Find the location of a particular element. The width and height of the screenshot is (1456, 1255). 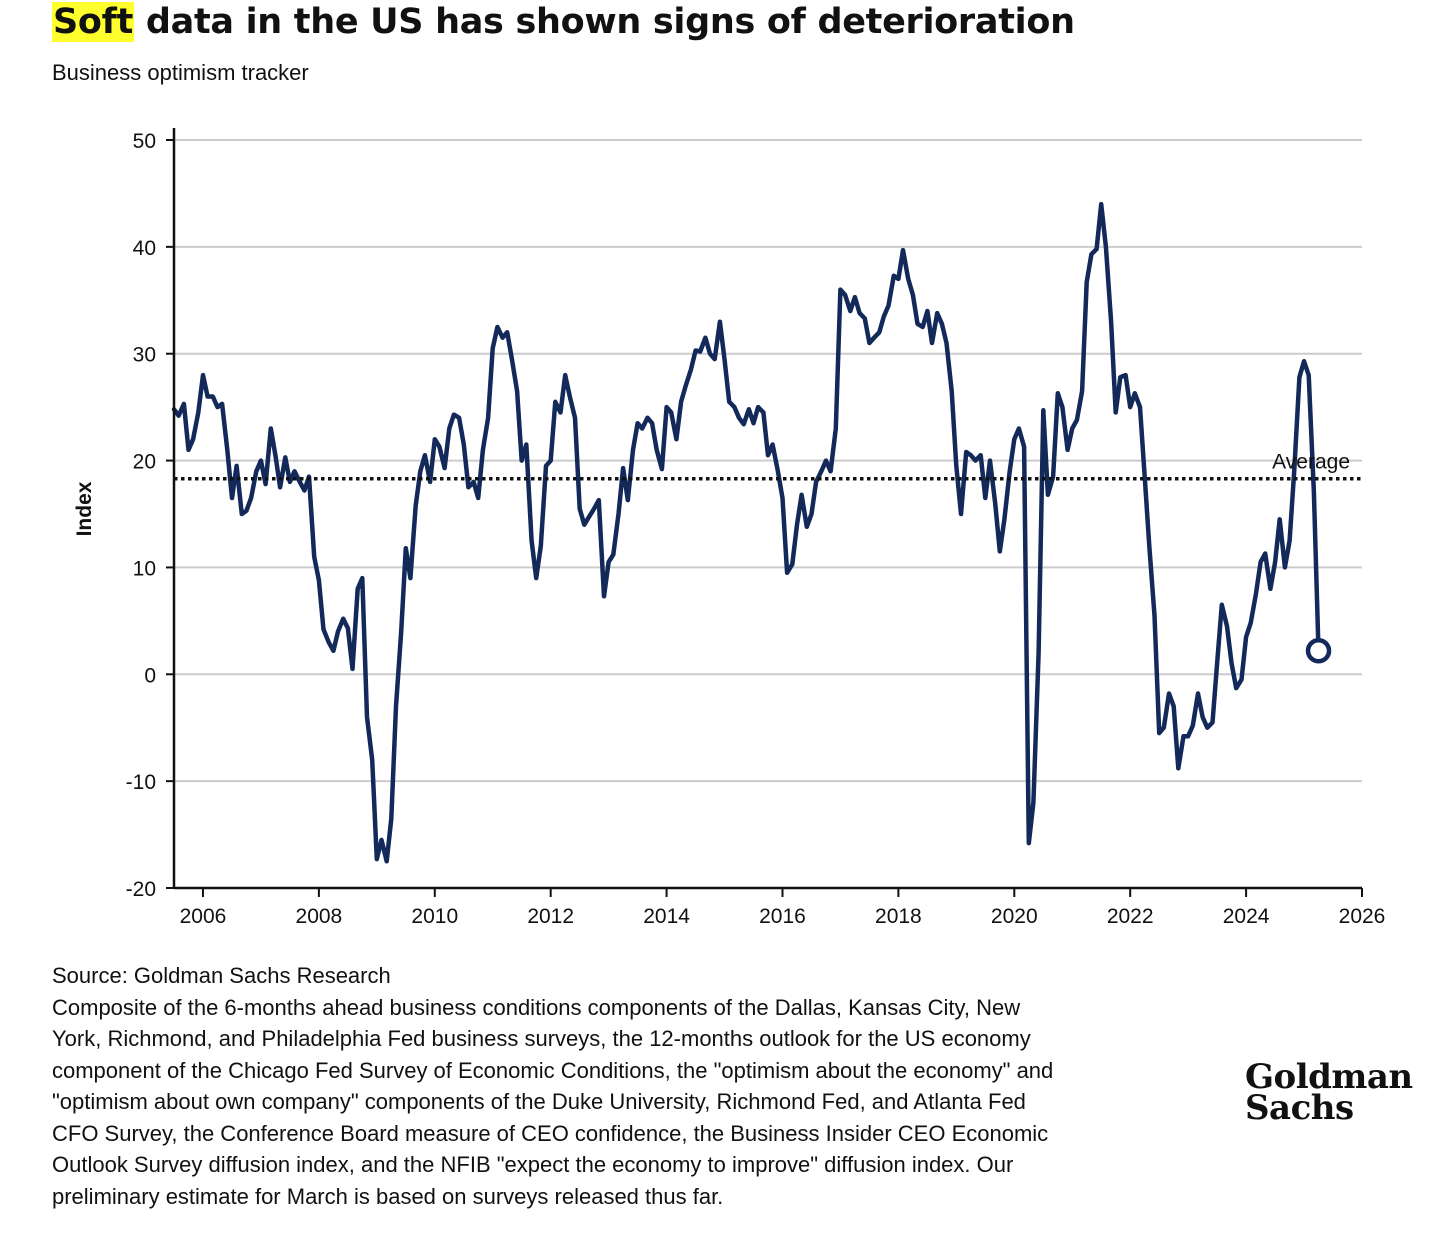

logo-line-1: Goldman is located at coordinates (1329, 1077).